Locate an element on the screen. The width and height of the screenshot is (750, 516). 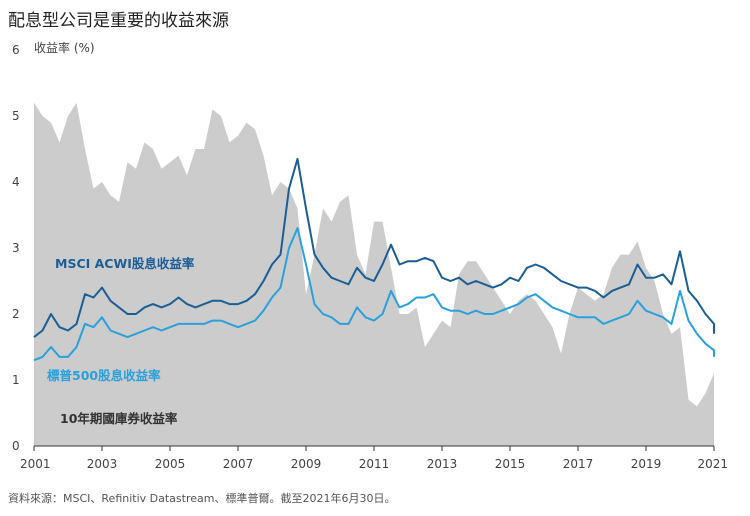
x-tick-label: 2009 is located at coordinates (306, 464).